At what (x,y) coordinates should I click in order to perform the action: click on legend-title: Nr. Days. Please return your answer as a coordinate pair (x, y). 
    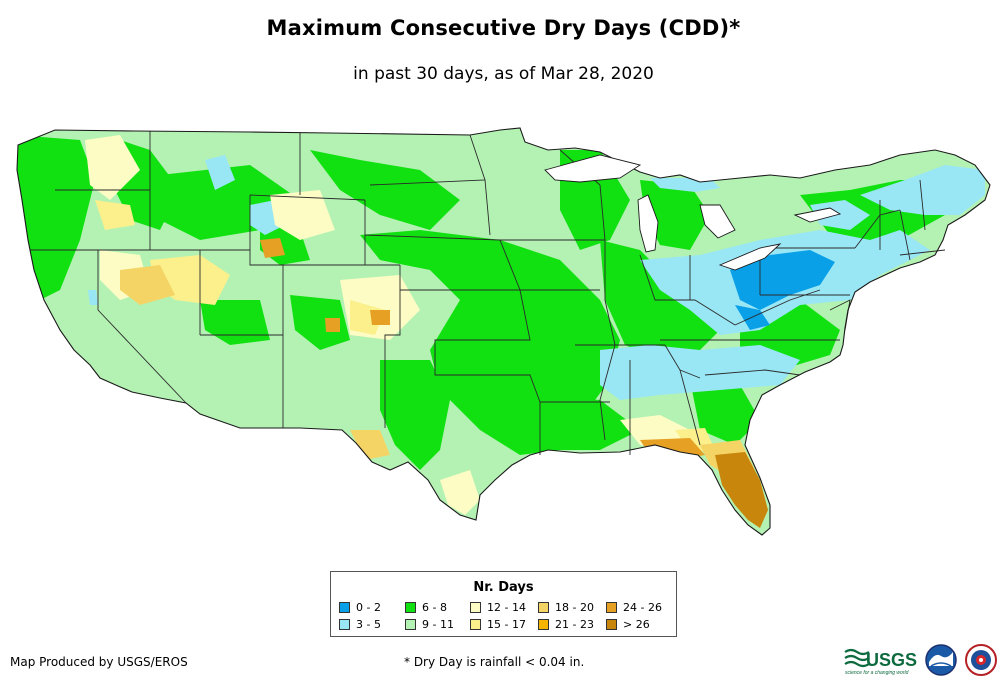
    Looking at the image, I should click on (503, 587).